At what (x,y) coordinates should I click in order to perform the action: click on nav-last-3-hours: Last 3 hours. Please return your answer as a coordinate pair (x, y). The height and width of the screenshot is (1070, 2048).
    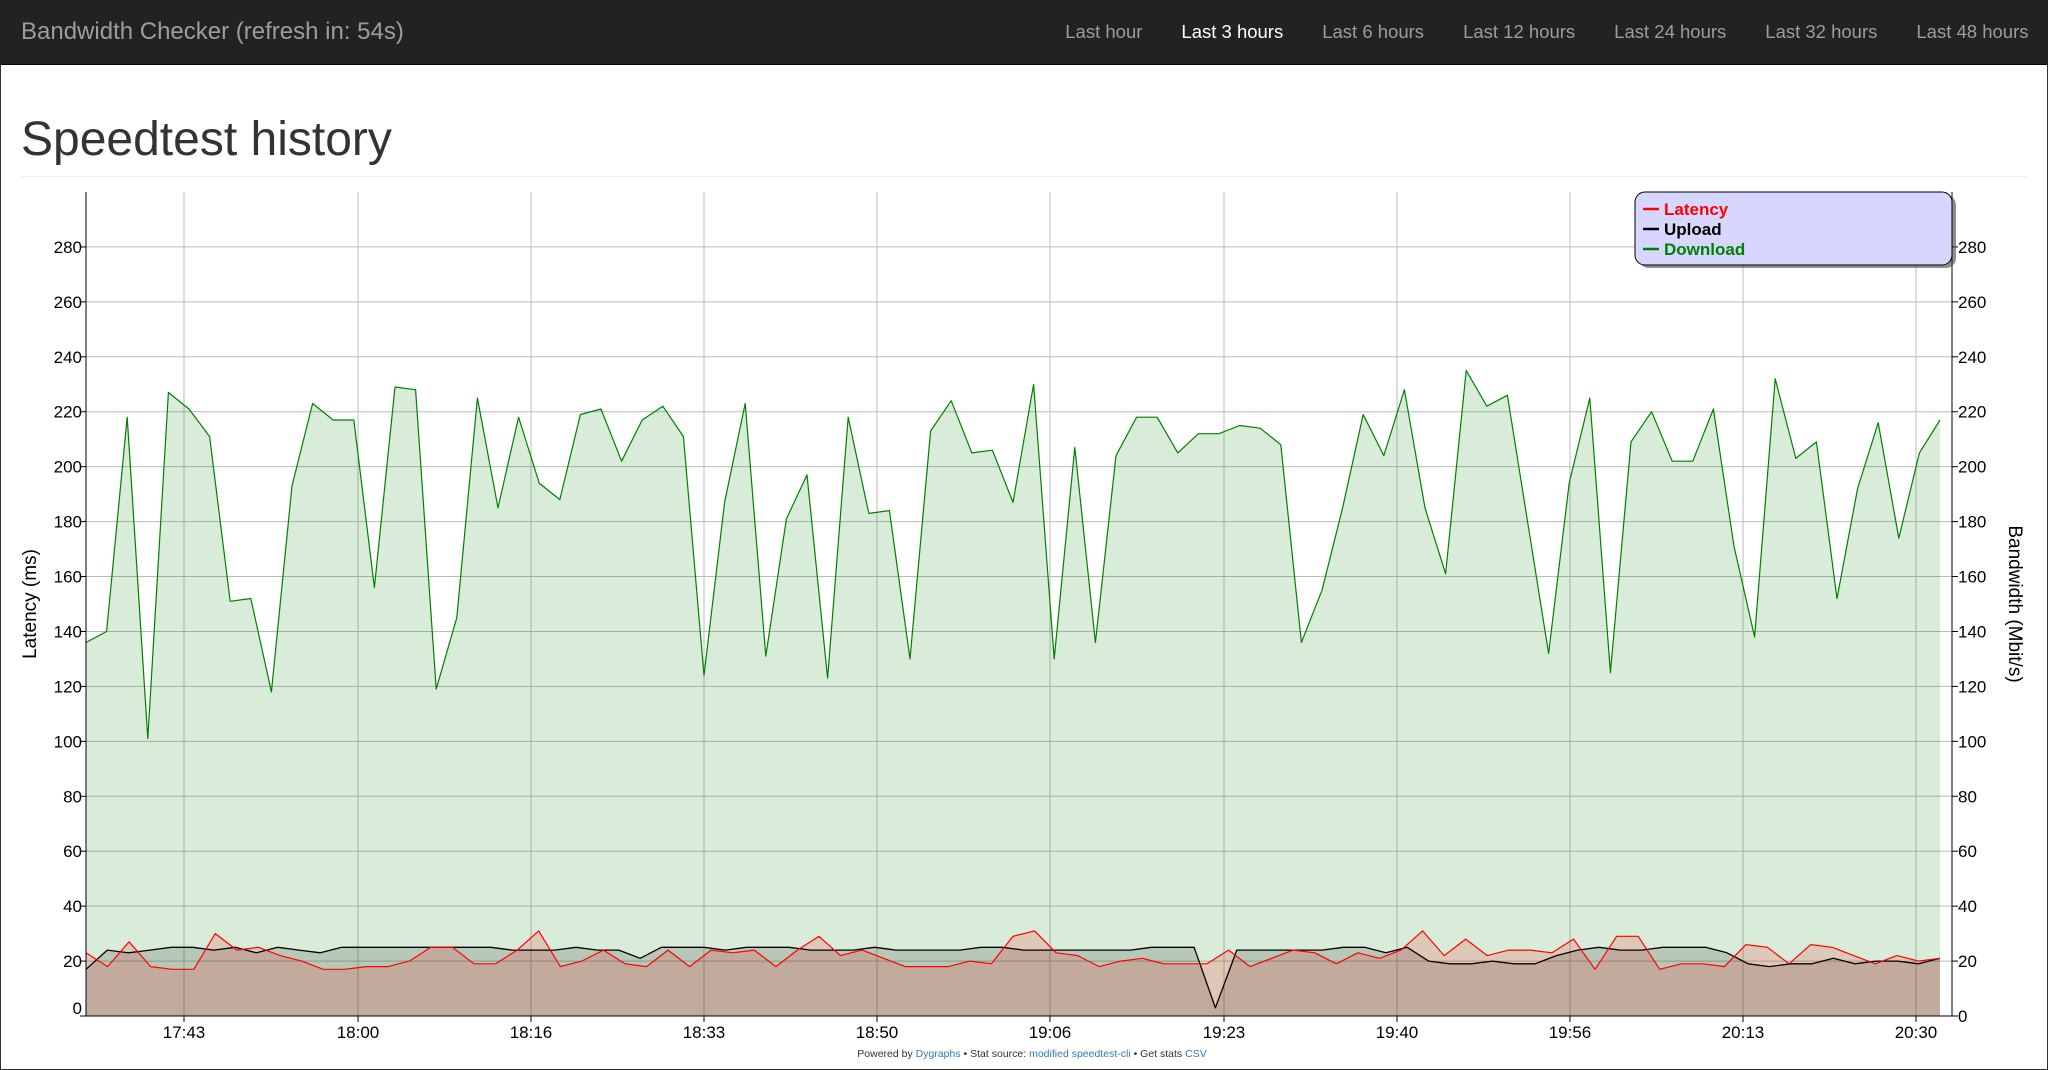
    Looking at the image, I should click on (1232, 31).